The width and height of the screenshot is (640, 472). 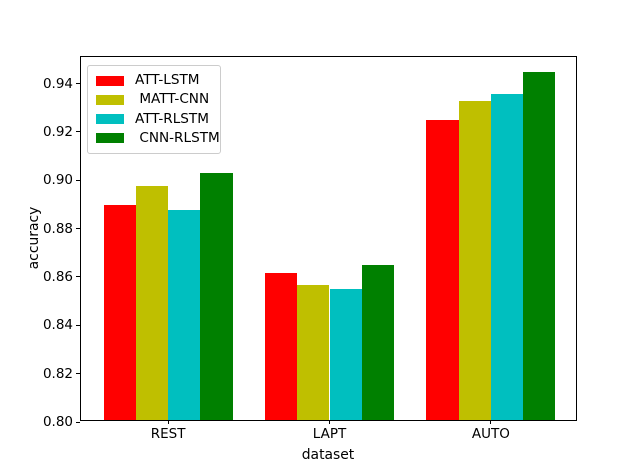 I want to click on legend-item-matt-cnn: MATT-CNN, so click(x=154, y=99).